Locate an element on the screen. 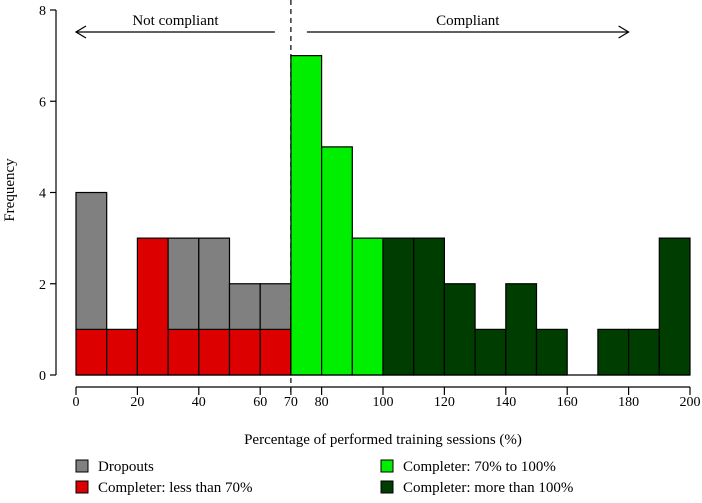  legend-label-dropouts: Dropouts is located at coordinates (126, 467).